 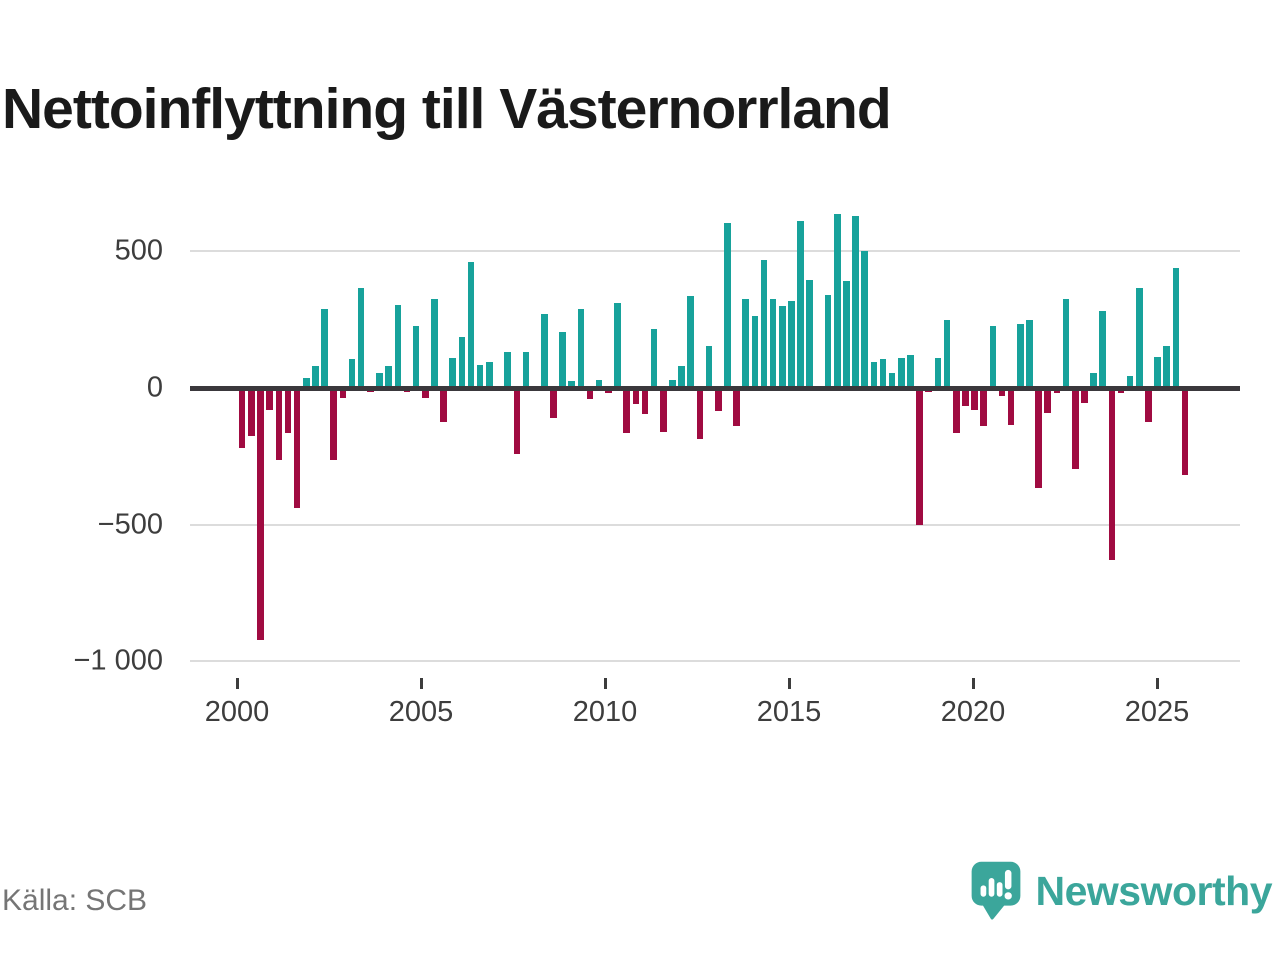 I want to click on logo-bubble, so click(x=995, y=890).